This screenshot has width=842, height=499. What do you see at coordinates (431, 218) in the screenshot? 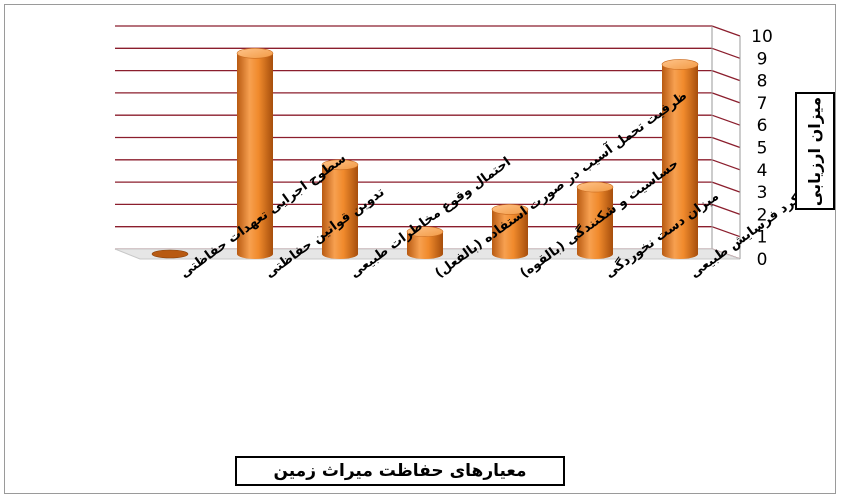
I see `category-label: احتمال وقوع مخاطرات طبیعی` at bounding box center [431, 218].